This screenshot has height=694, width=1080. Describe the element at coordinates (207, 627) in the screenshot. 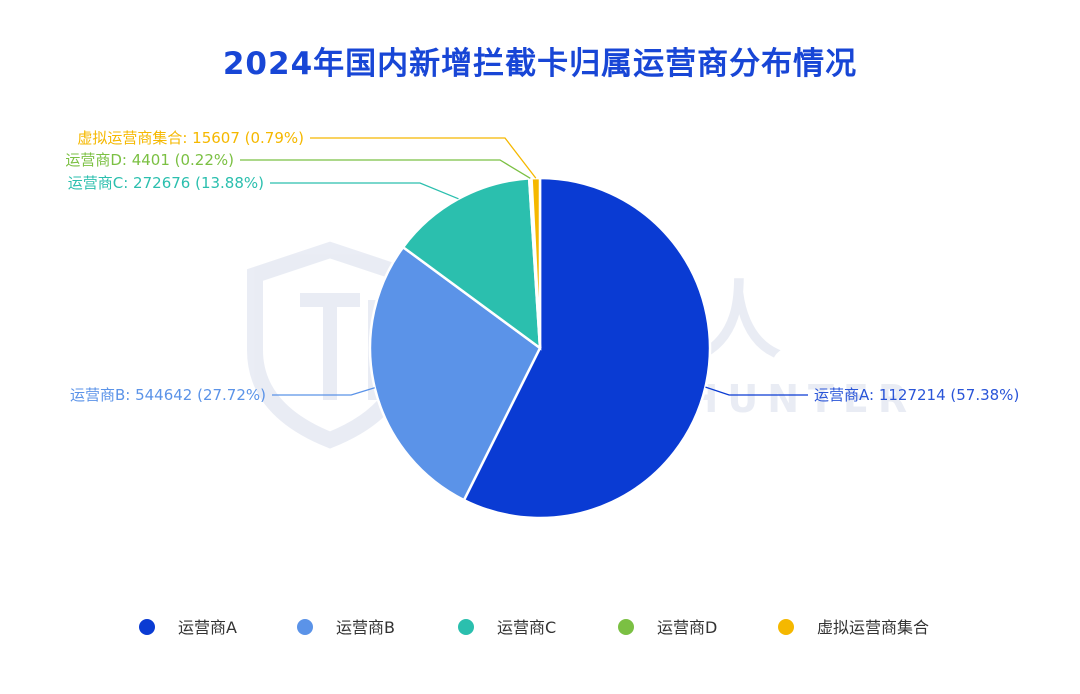

I see `legend-label: 运营商A` at that location.